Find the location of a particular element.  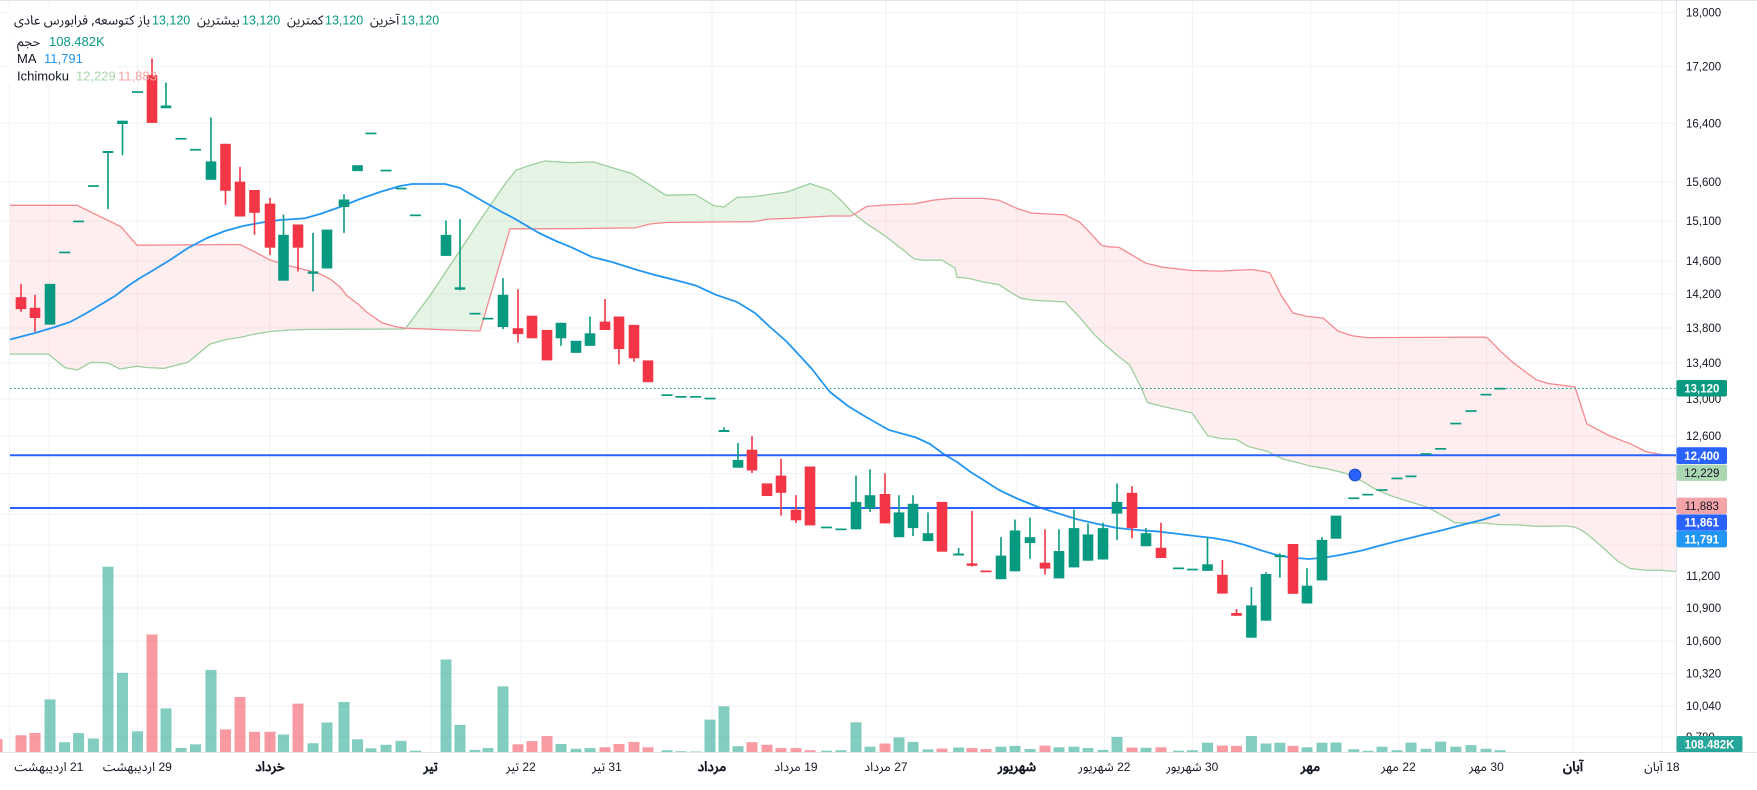

svg-text: 16,400 is located at coordinates (1703, 124).